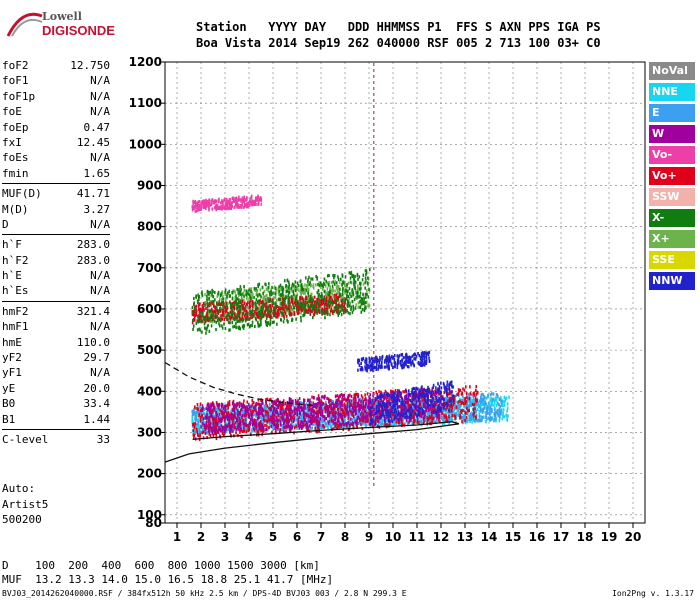 The image size is (700, 600). I want to click on param-row: foEp 0.47, so click(56, 127).